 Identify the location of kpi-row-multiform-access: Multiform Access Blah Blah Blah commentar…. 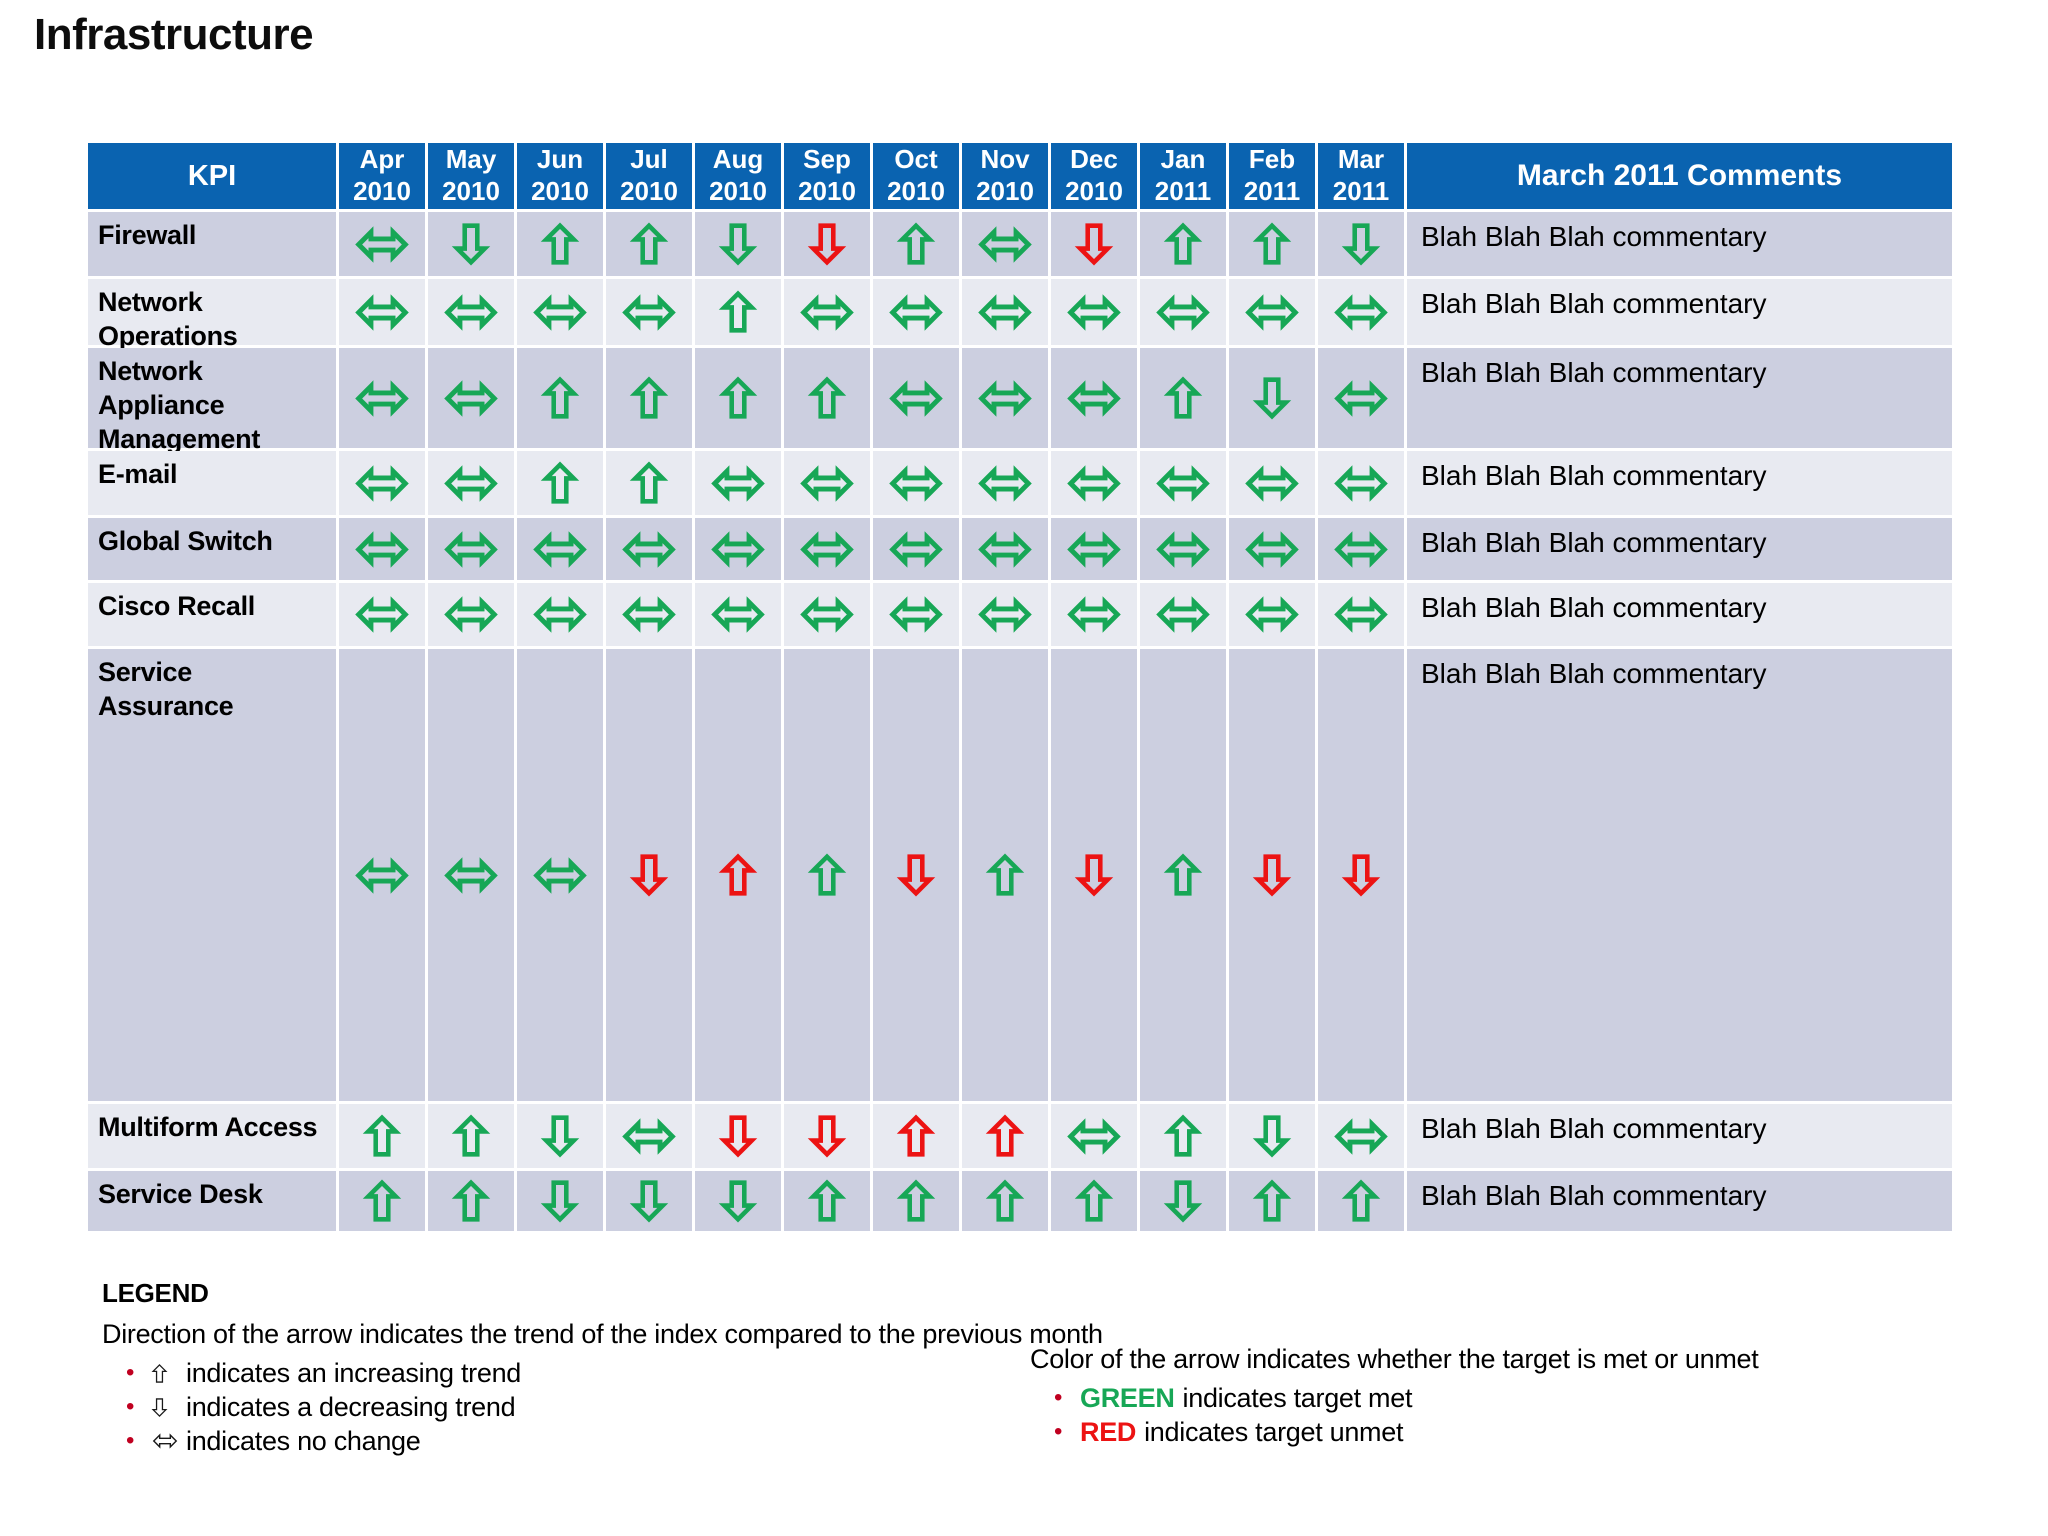
(1021, 1136).